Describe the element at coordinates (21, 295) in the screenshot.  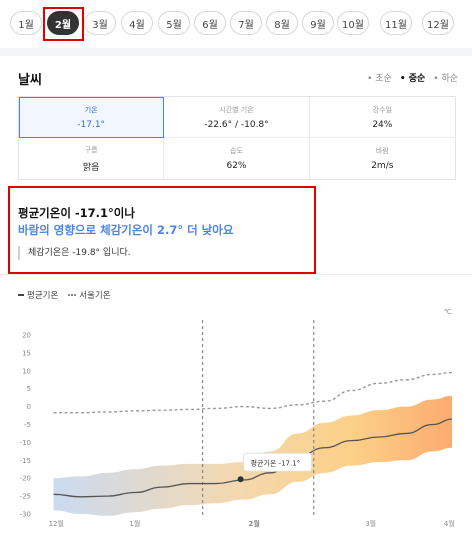
I see `legend-avg-swatch` at that location.